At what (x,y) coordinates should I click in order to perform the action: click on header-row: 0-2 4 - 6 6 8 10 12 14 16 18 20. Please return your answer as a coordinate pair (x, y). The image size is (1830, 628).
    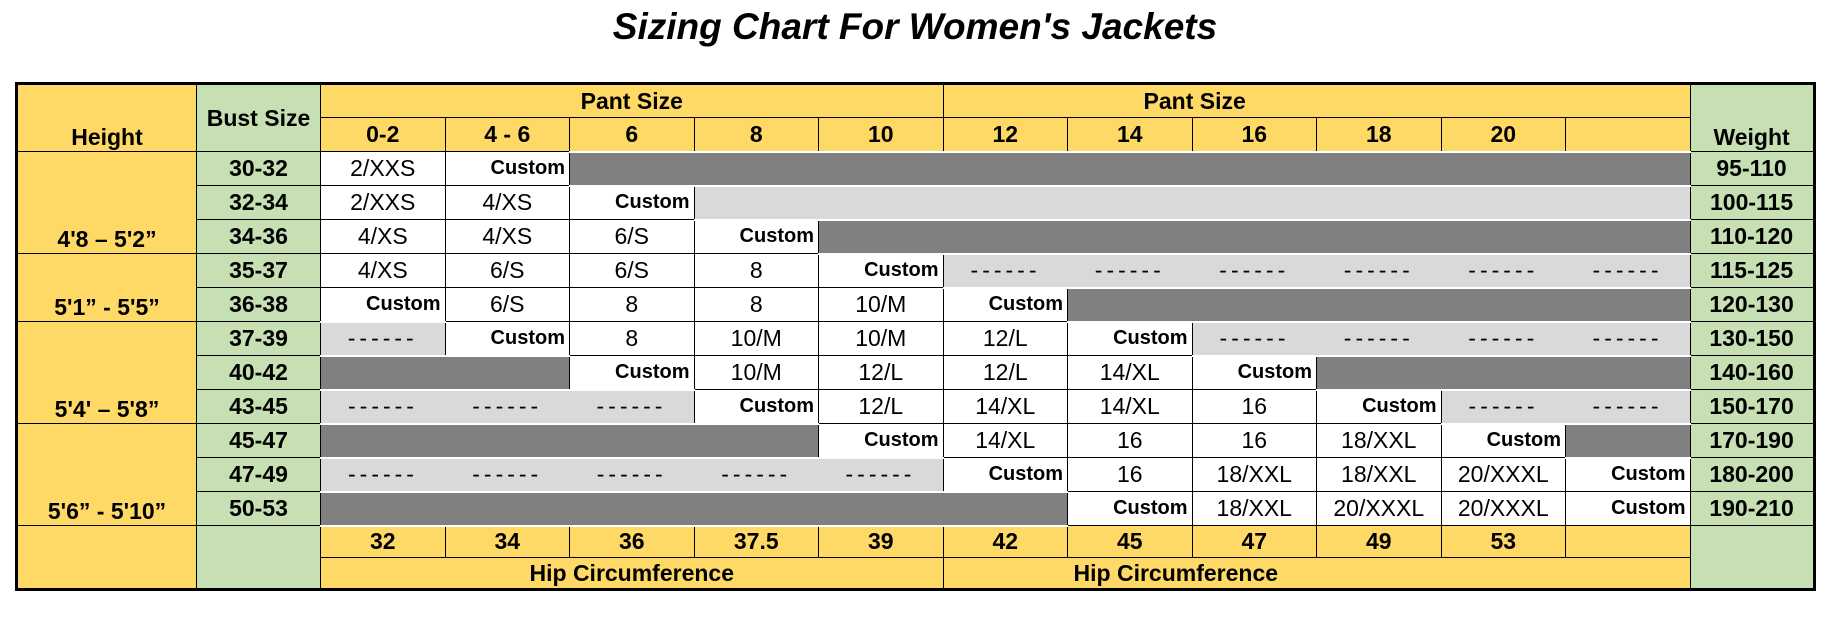
    Looking at the image, I should click on (916, 134).